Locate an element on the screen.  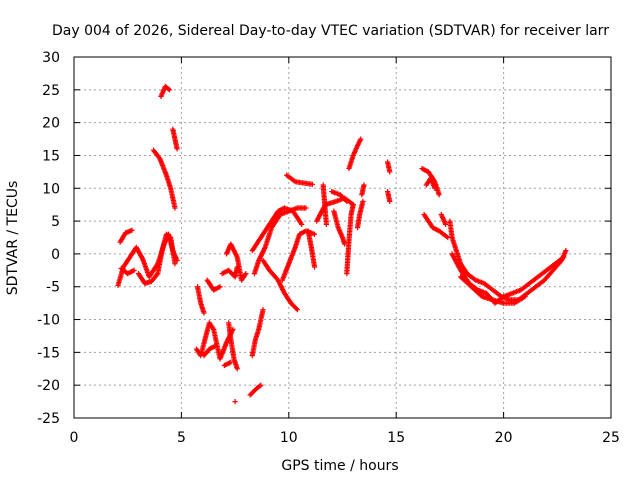
x-axis-label: GPS time / hours is located at coordinates (339, 466).